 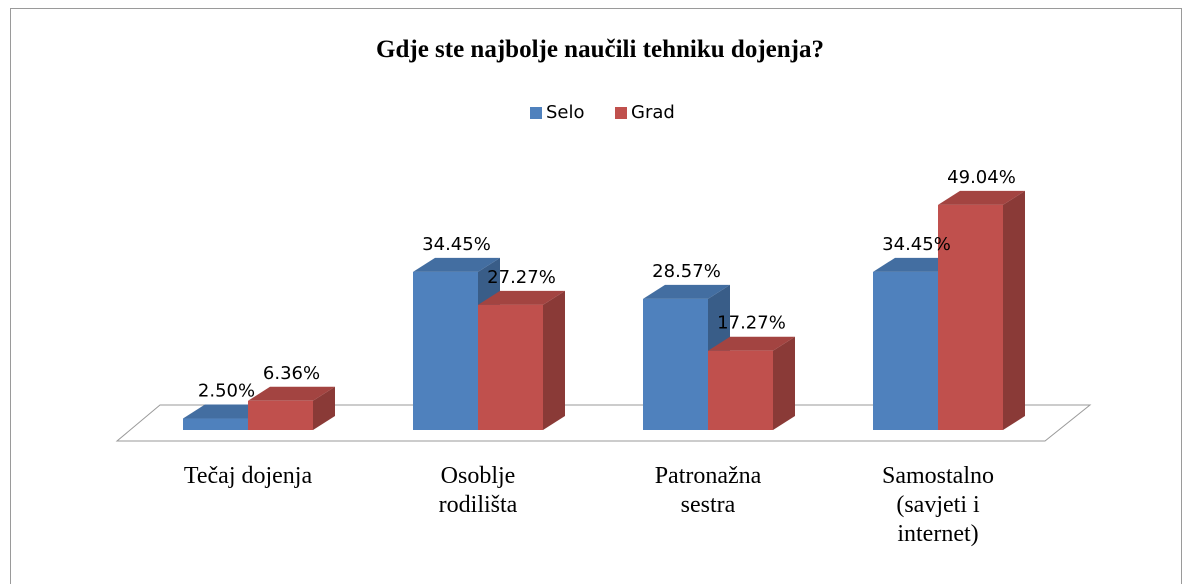 I want to click on value-label: 27.27%, so click(x=521, y=277).